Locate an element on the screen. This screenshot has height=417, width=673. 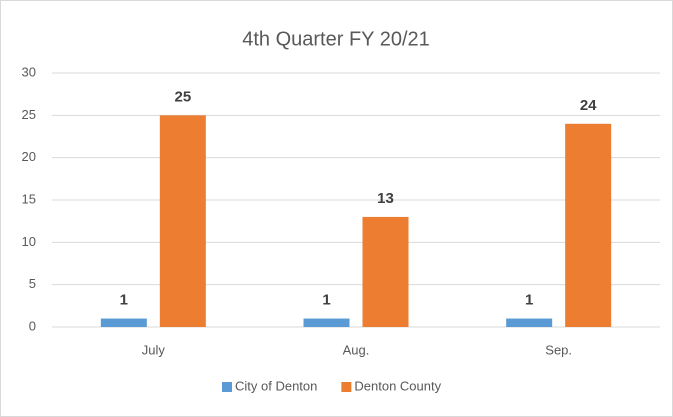
y-tick-label: 5 is located at coordinates (32, 283).